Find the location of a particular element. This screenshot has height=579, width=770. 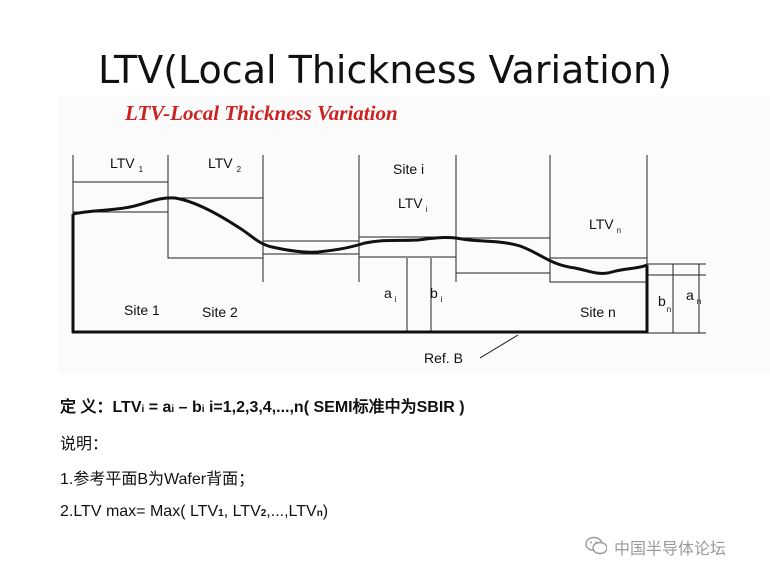

ltv2-label: LTV 2 is located at coordinates (225, 164).